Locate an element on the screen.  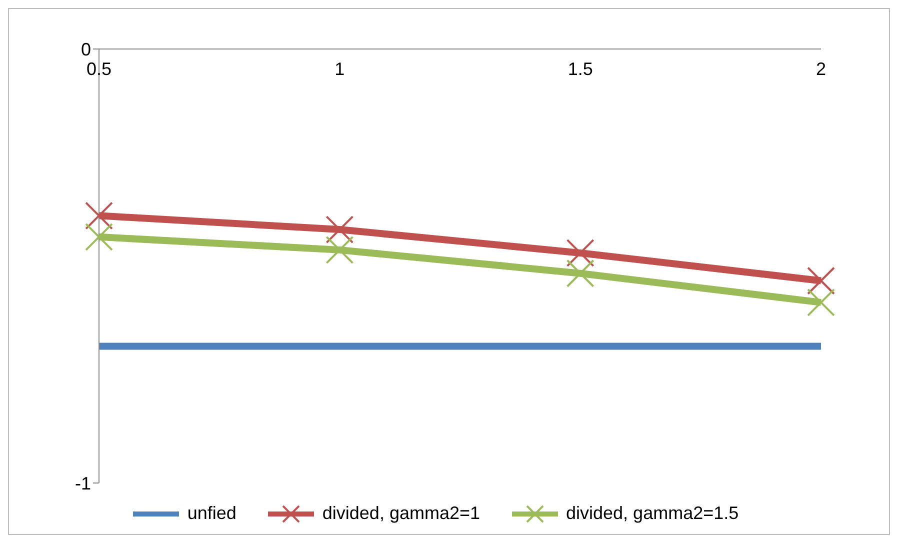
legend-label: unfied is located at coordinates (211, 513).